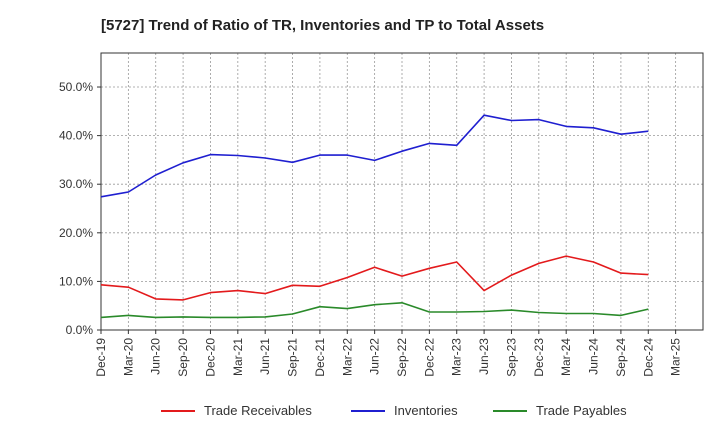 Image resolution: width=720 pixels, height=440 pixels. I want to click on x-tick-label: Jun-21, so click(265, 356).